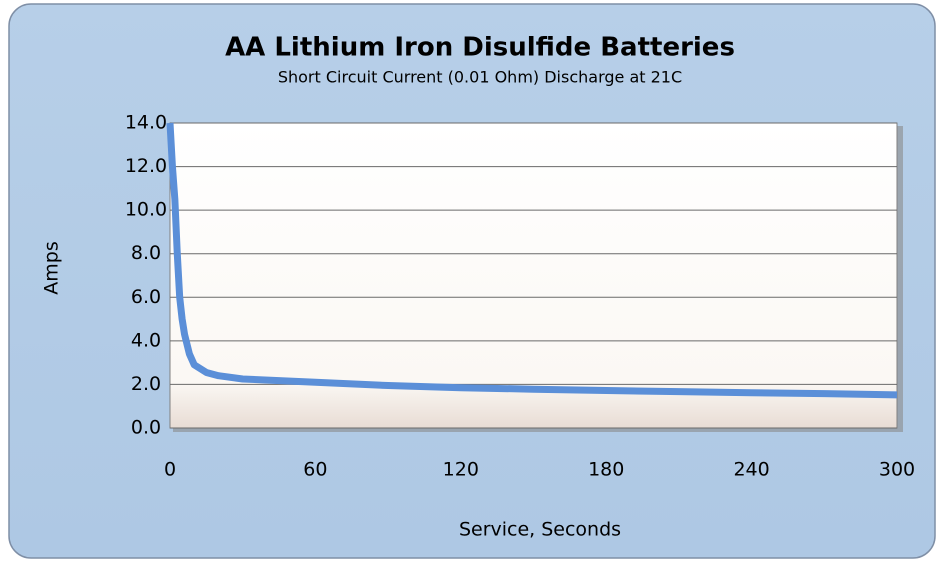 The width and height of the screenshot is (937, 562). Describe the element at coordinates (146, 123) in the screenshot. I see `y-tick-label: 14.0` at that location.